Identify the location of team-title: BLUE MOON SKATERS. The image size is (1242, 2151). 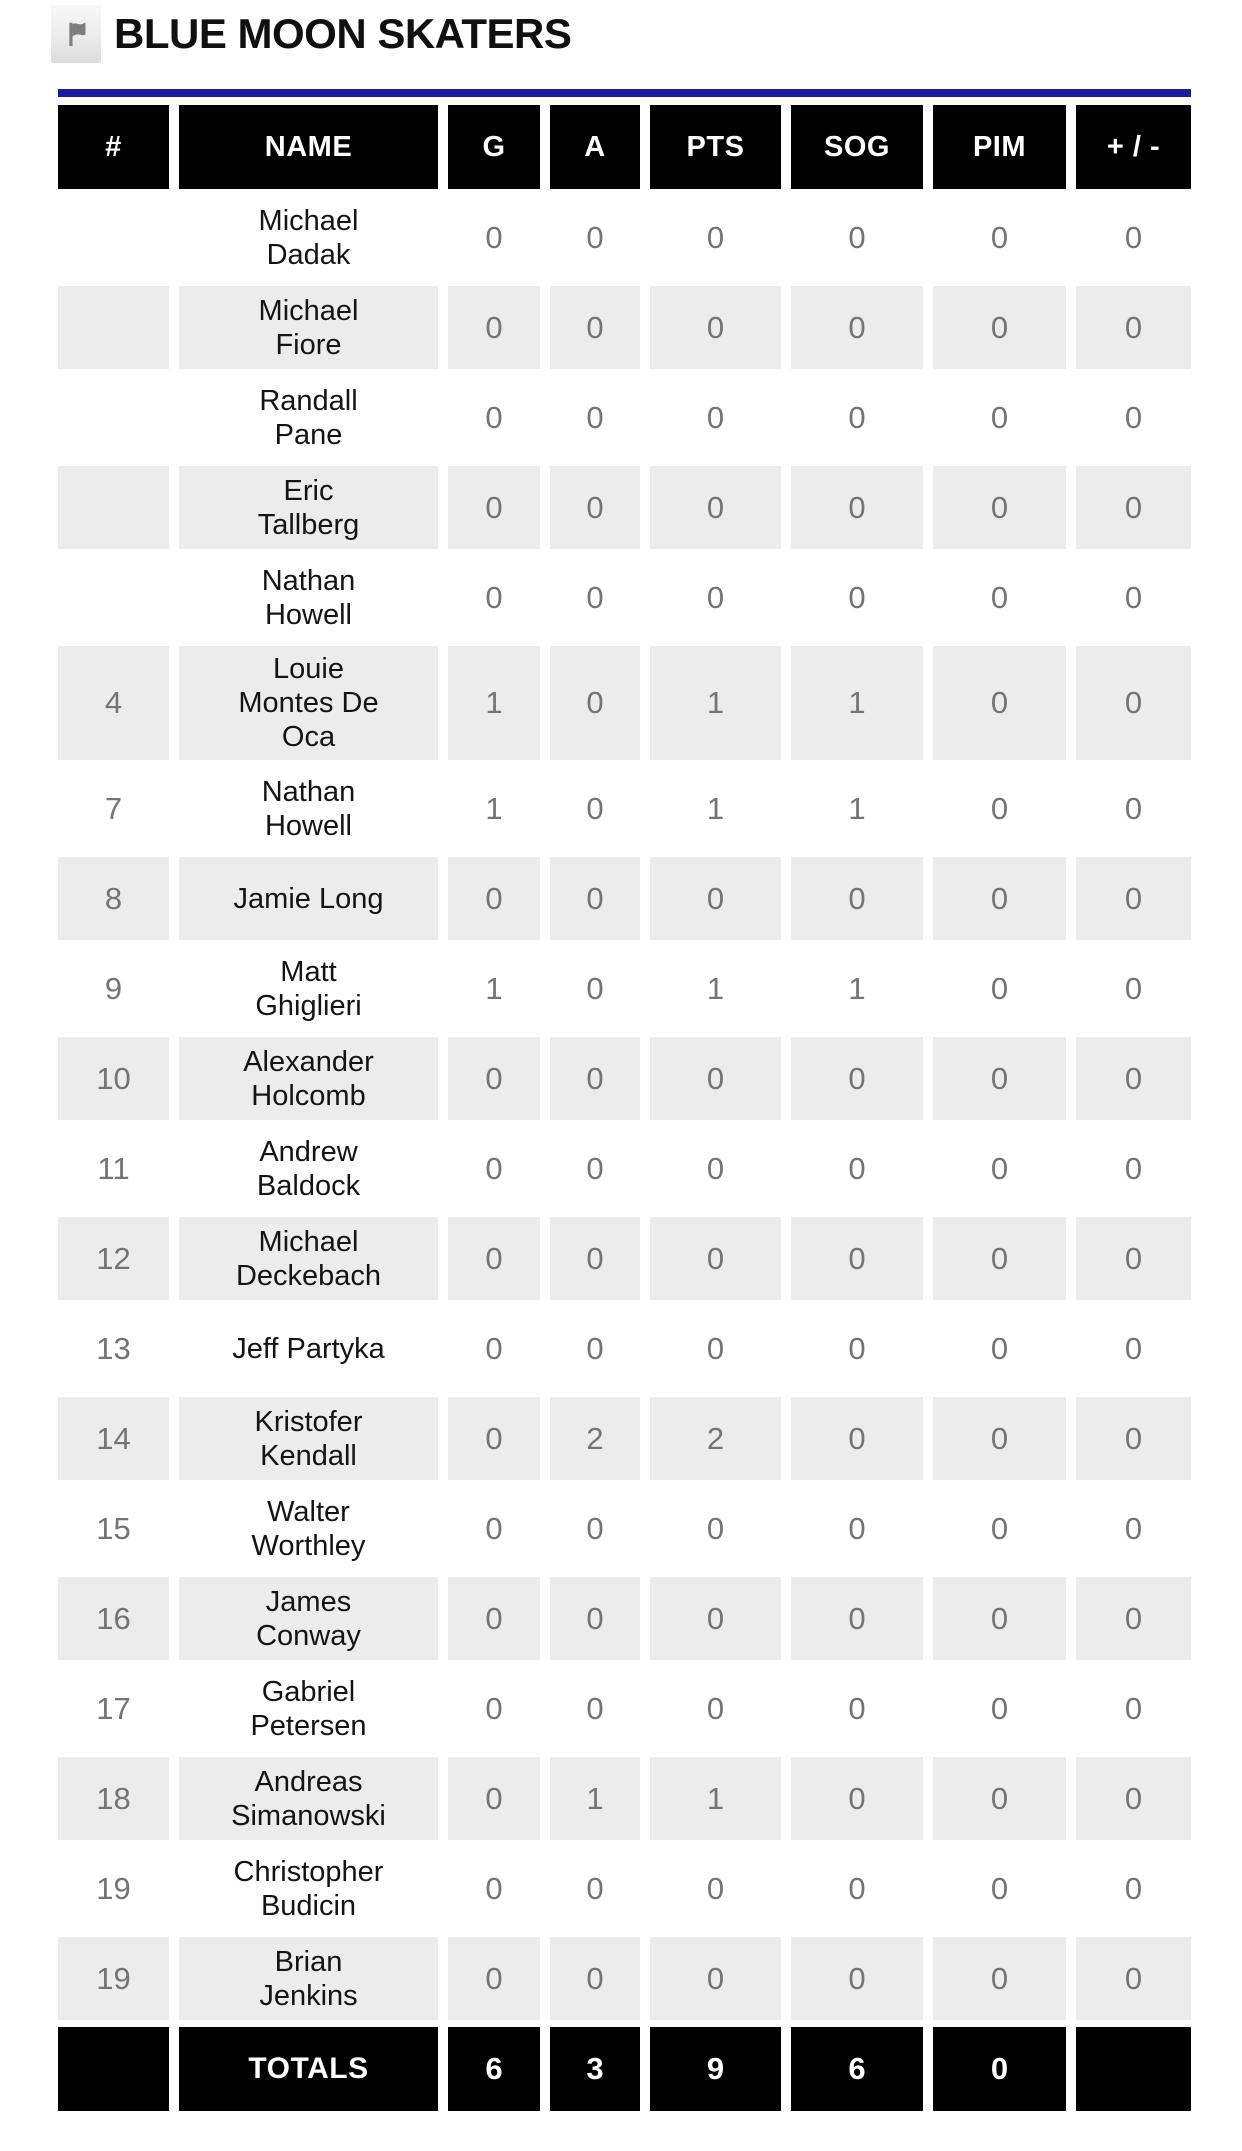
(343, 33).